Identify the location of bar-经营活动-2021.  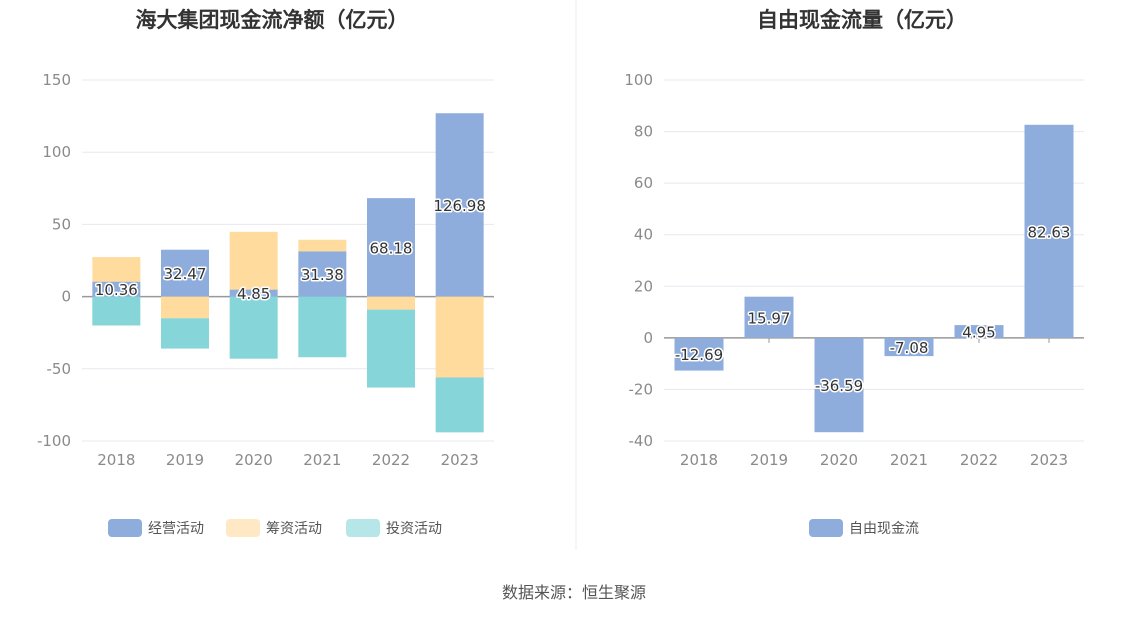
(322, 274).